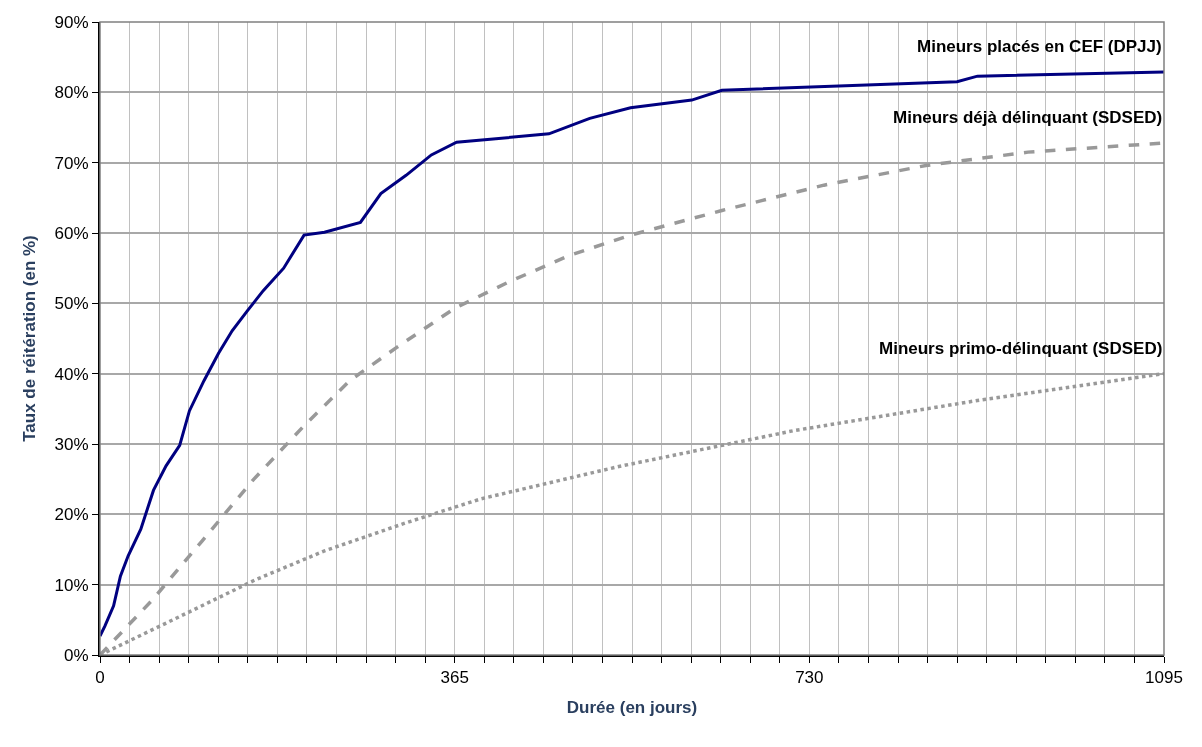  What do you see at coordinates (71, 163) in the screenshot?
I see `y-tick-label: 70%` at bounding box center [71, 163].